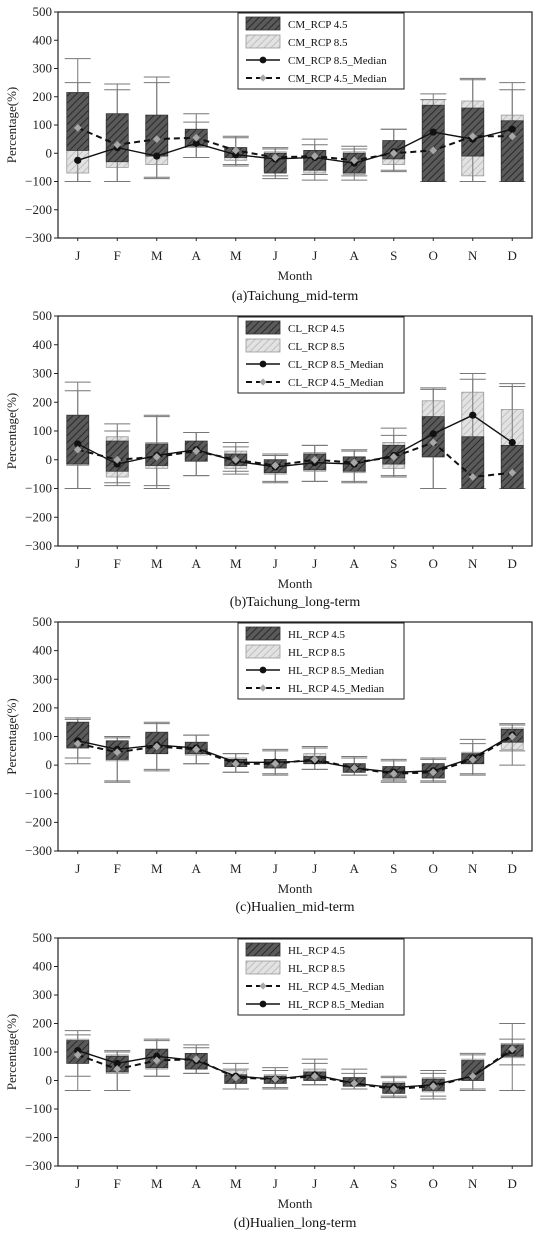 The height and width of the screenshot is (1238, 550). What do you see at coordinates (473, 868) in the screenshot?
I see `x-tick-label: N` at bounding box center [473, 868].